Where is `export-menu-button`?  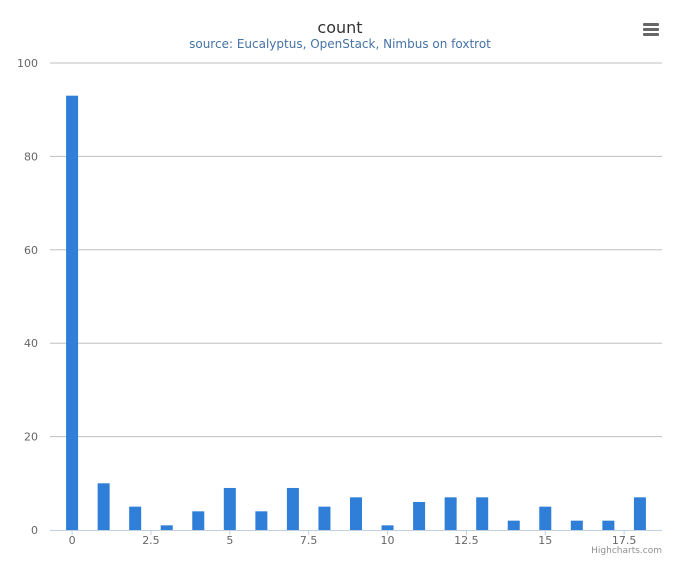
export-menu-button is located at coordinates (651, 29).